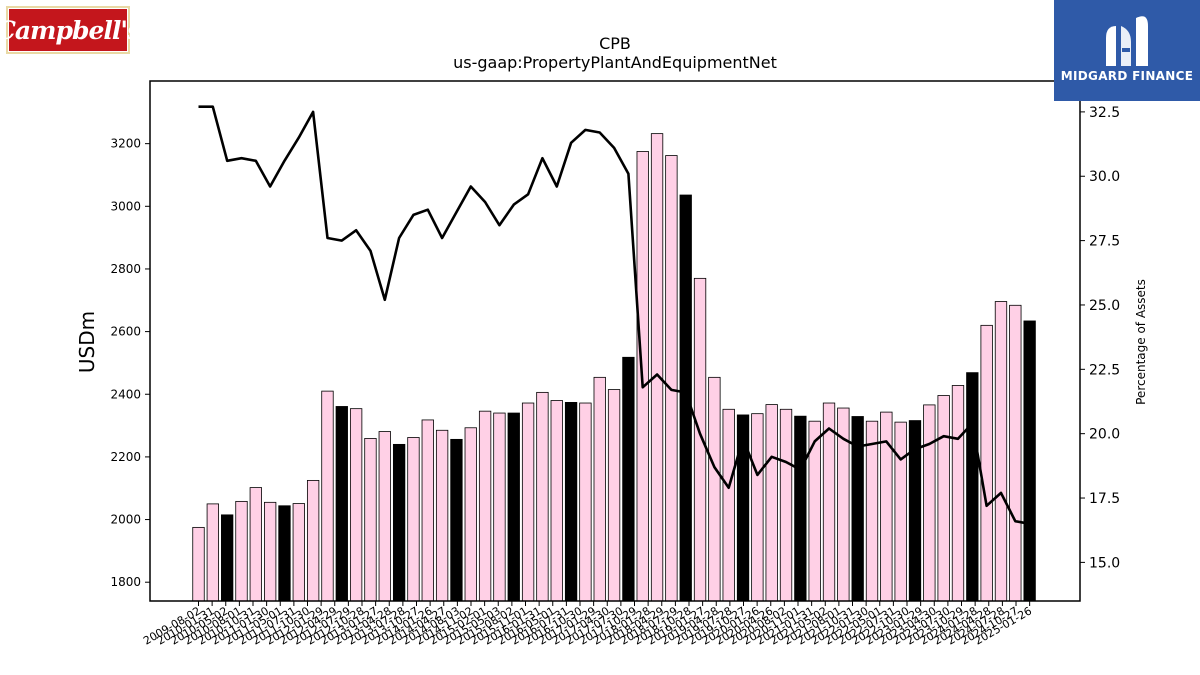 The height and width of the screenshot is (675, 1200). Describe the element at coordinates (1104, 306) in the screenshot. I see `y2-tick-label: 25.0` at that location.